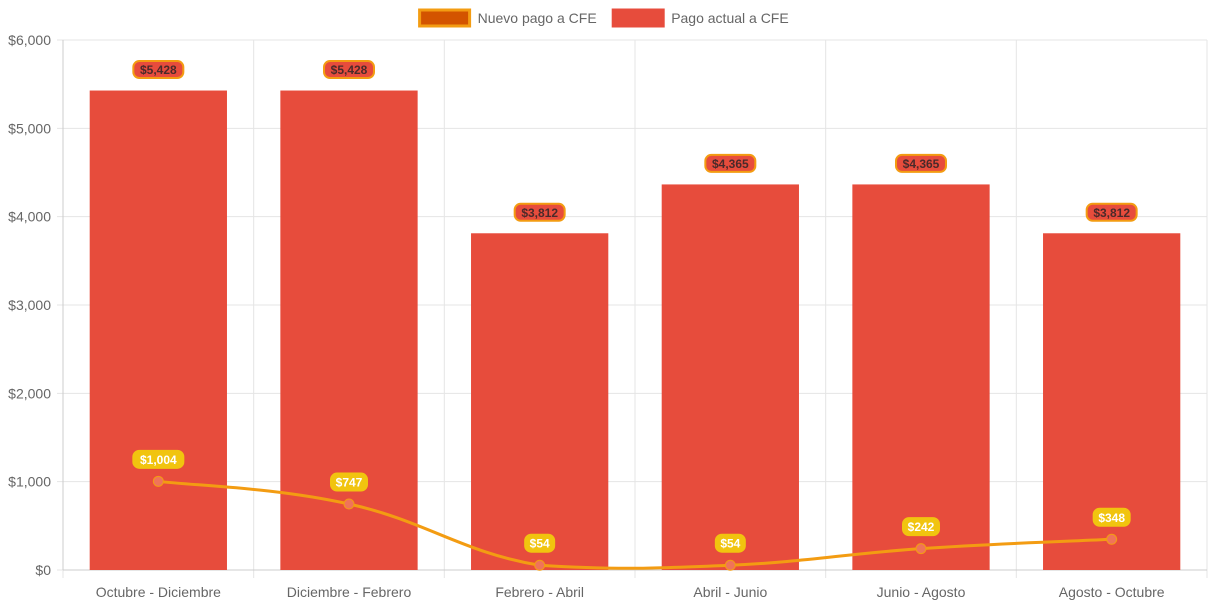  What do you see at coordinates (730, 592) in the screenshot?
I see `x-tick-label: Abril - Junio` at bounding box center [730, 592].